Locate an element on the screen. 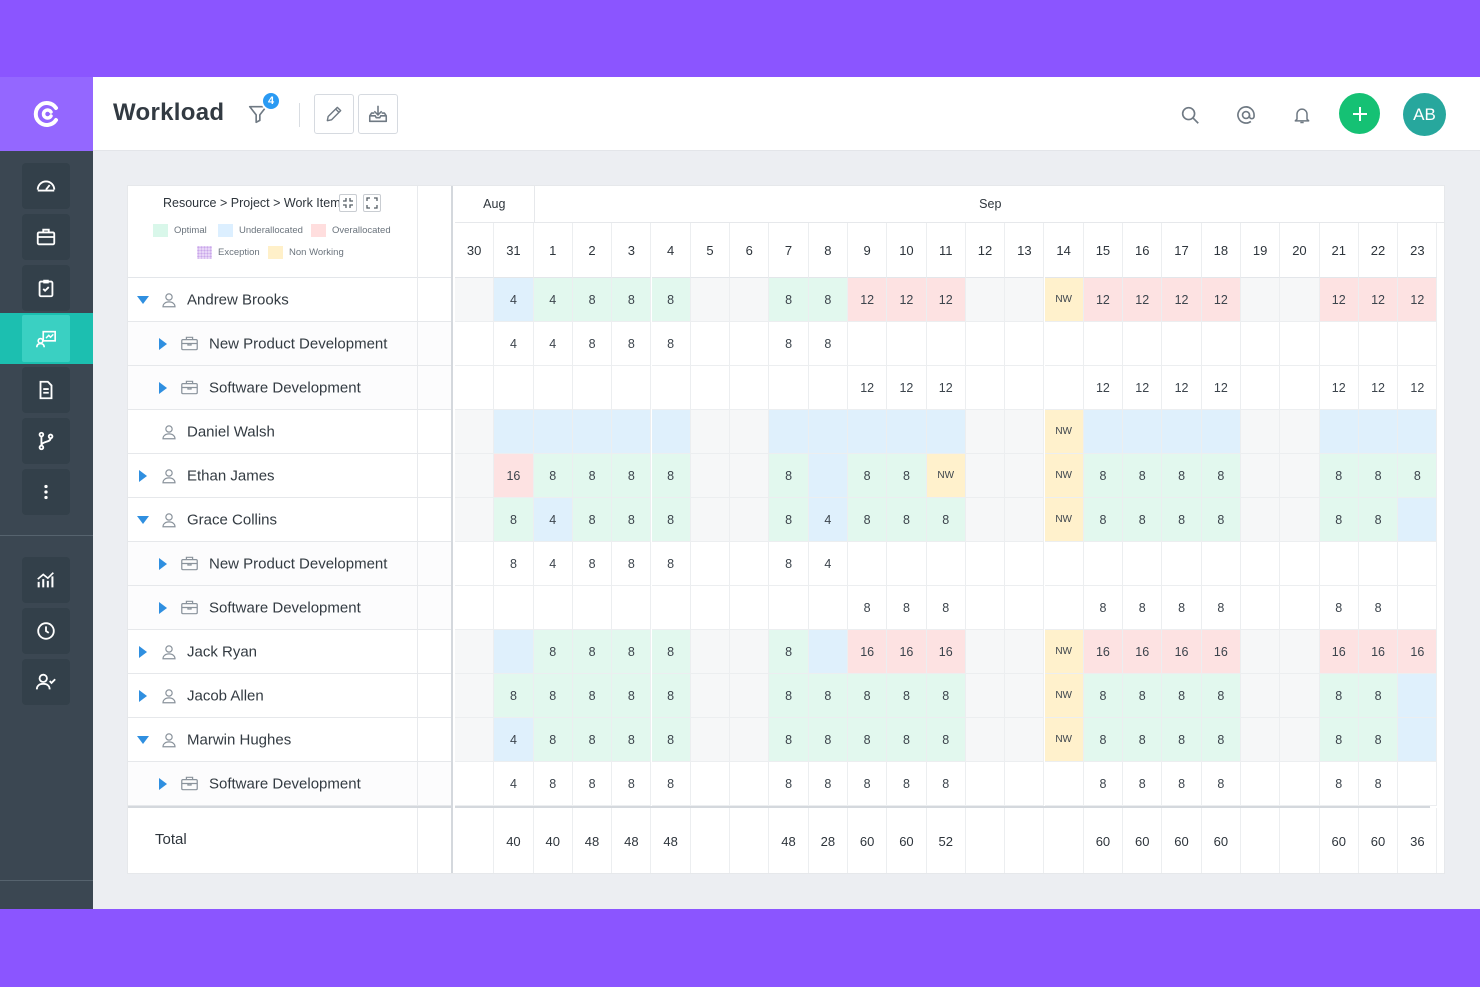  resource-row: Daniel Walsh is located at coordinates (289, 432).